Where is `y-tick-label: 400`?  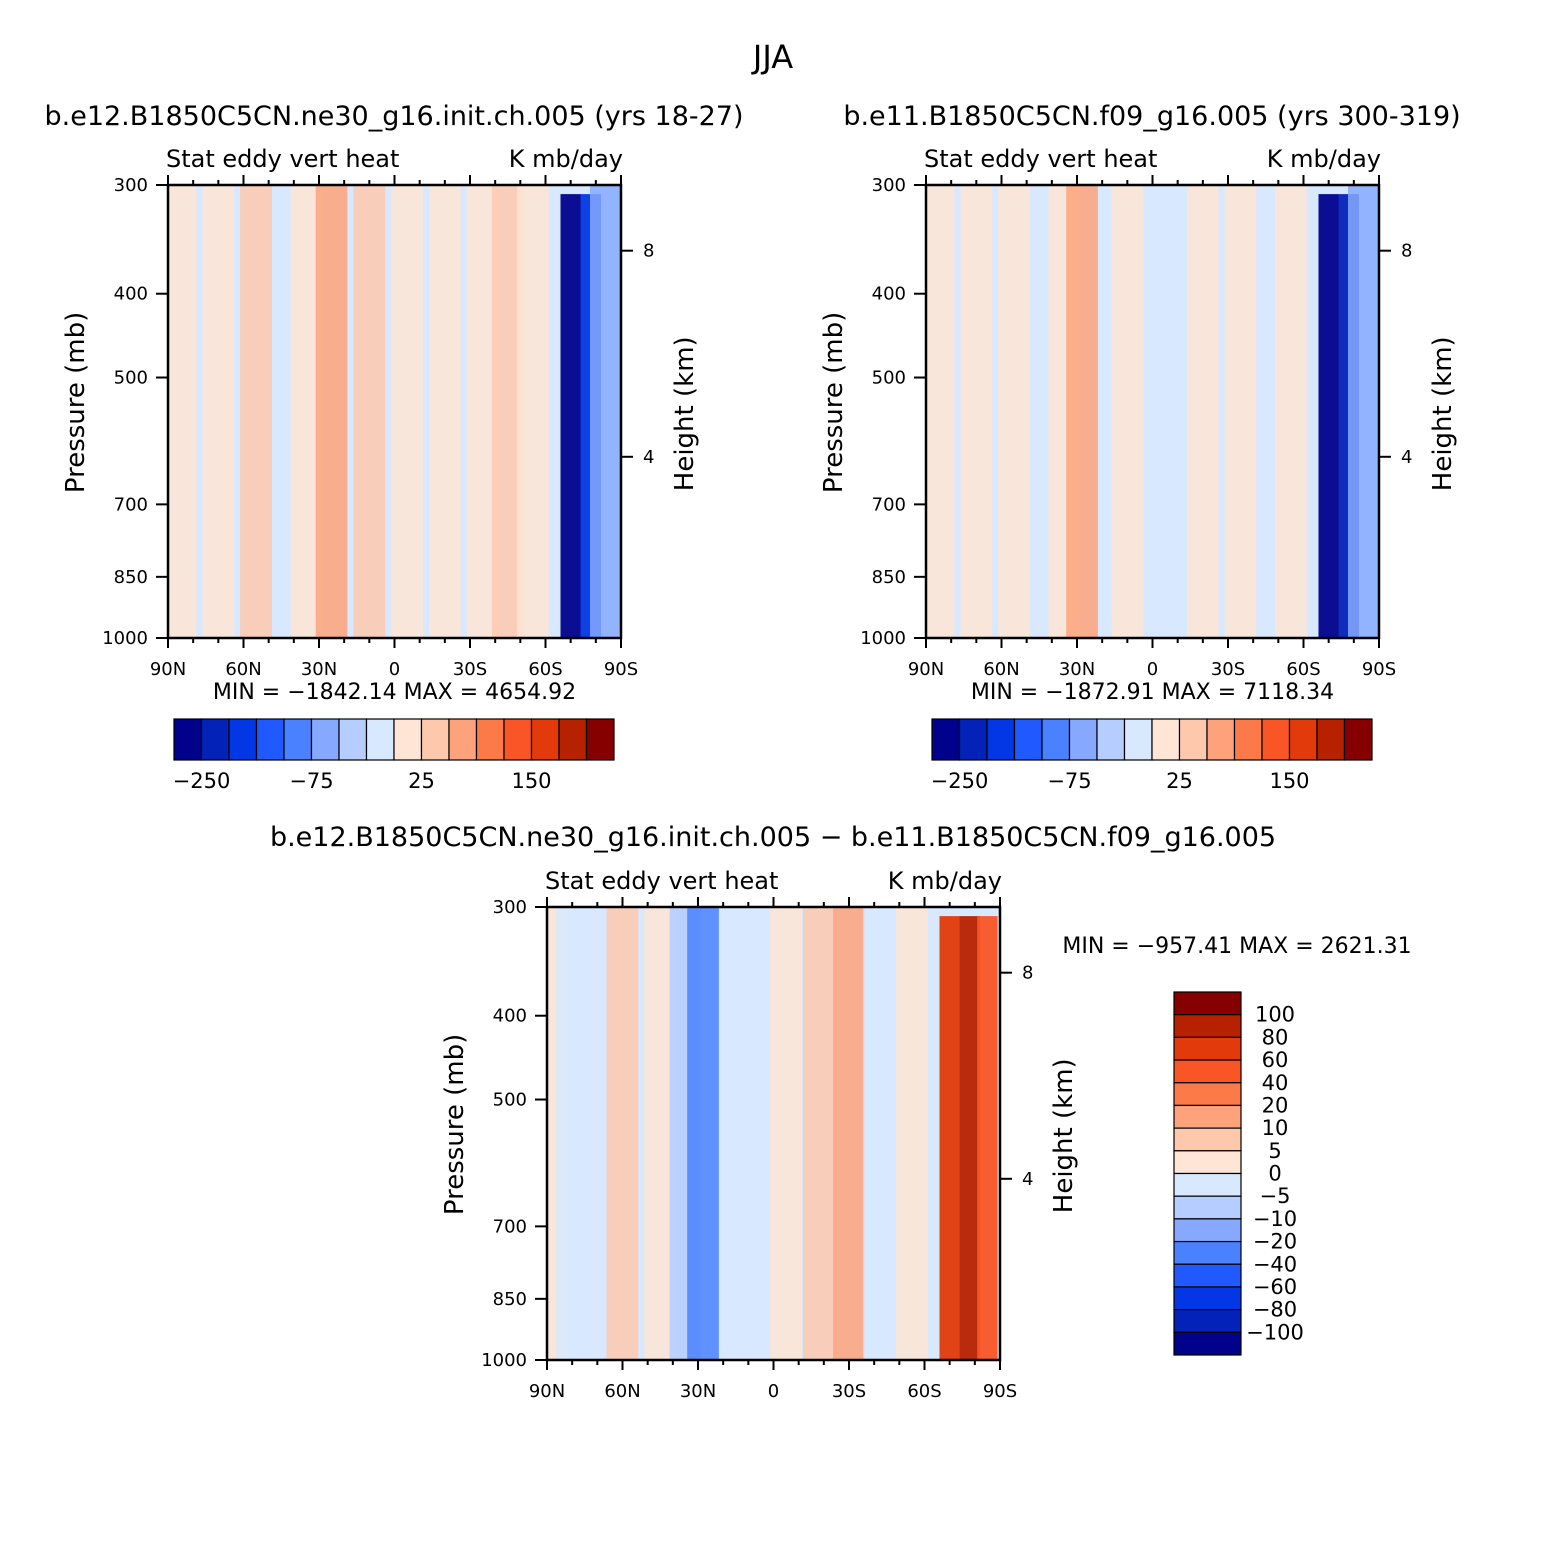 y-tick-label: 400 is located at coordinates (889, 294).